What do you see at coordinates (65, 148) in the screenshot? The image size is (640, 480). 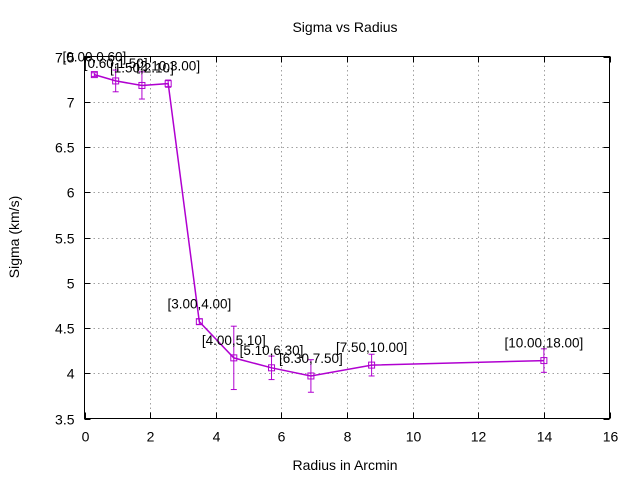 I see `y-tick-label: 6.5` at bounding box center [65, 148].